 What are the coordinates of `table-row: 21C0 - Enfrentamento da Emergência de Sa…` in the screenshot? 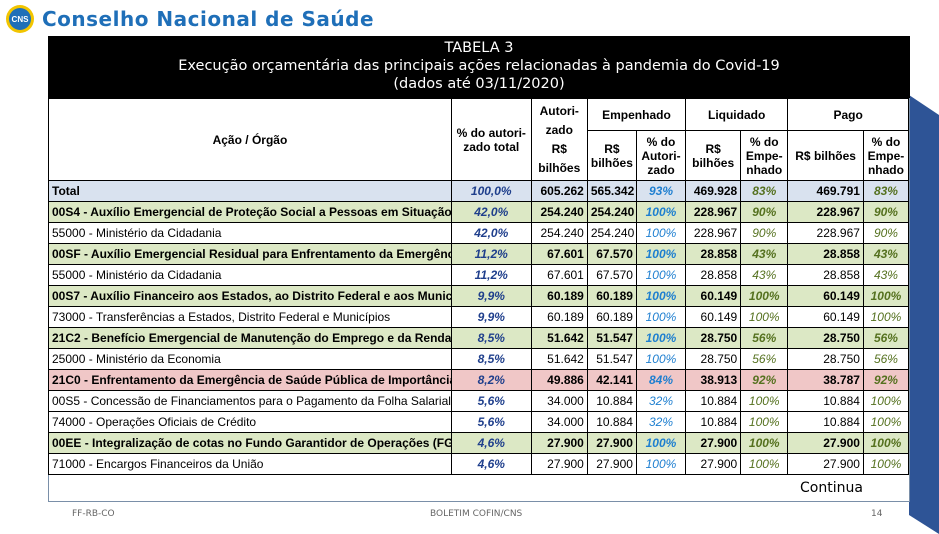 It's located at (479, 380).